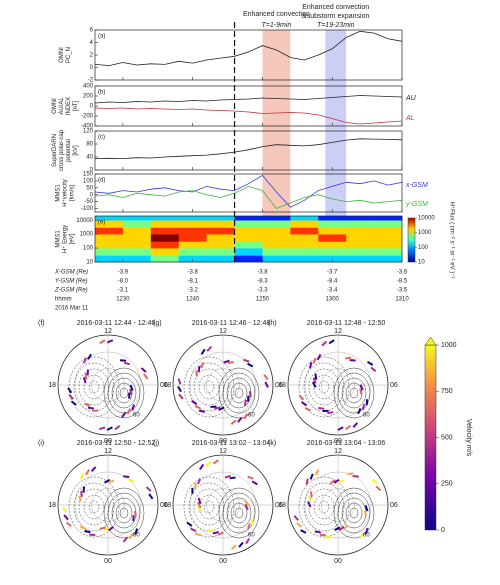  What do you see at coordinates (71, 282) in the screenshot?
I see `ephemeris-name: Y-GSM (Re)` at bounding box center [71, 282].